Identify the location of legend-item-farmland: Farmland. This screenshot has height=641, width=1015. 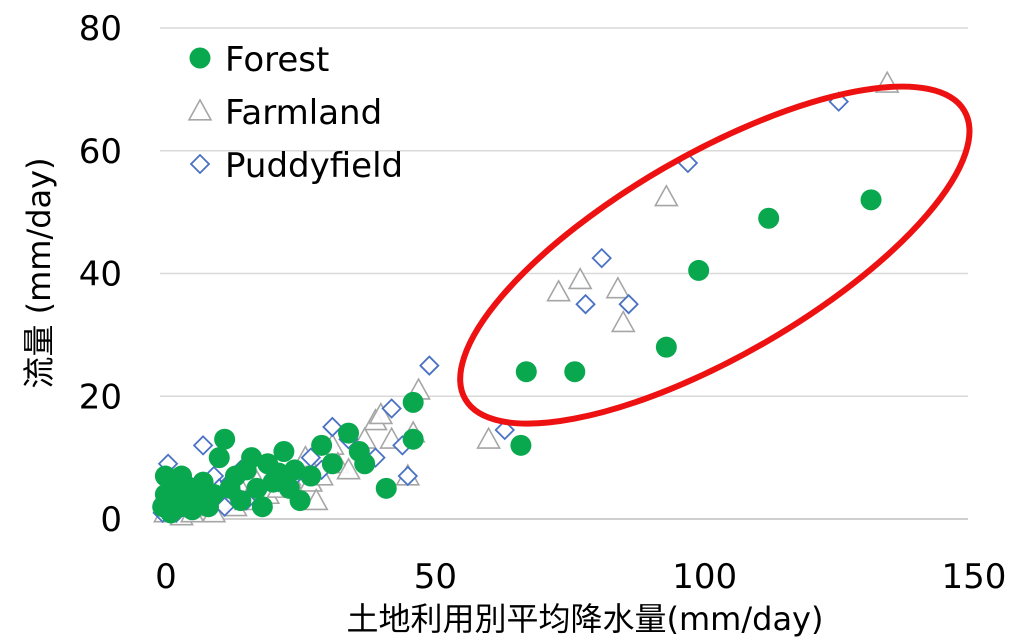
(284, 113).